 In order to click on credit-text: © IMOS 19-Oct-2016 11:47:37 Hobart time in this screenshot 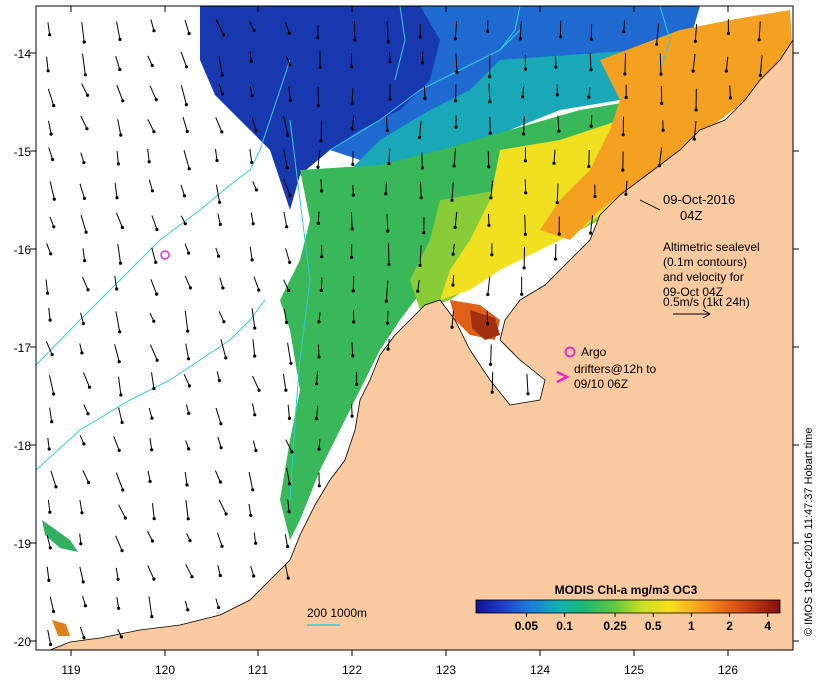, I will do `click(809, 532)`.